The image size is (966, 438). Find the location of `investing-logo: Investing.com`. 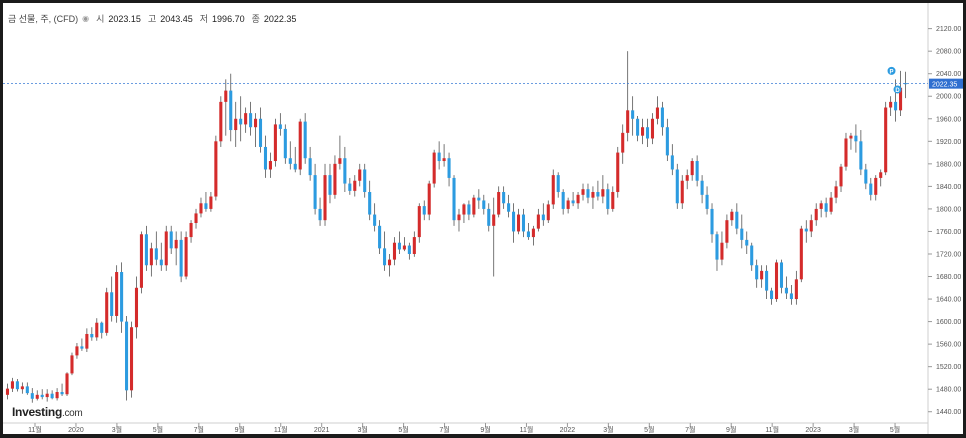

investing-logo: Investing.com is located at coordinates (47, 412).